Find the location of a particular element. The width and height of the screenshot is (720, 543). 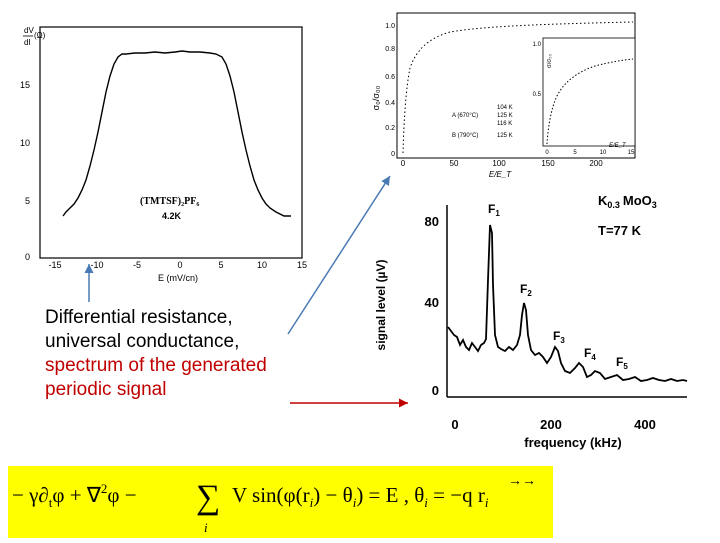

y-tick-80: 80 is located at coordinates (432, 221).